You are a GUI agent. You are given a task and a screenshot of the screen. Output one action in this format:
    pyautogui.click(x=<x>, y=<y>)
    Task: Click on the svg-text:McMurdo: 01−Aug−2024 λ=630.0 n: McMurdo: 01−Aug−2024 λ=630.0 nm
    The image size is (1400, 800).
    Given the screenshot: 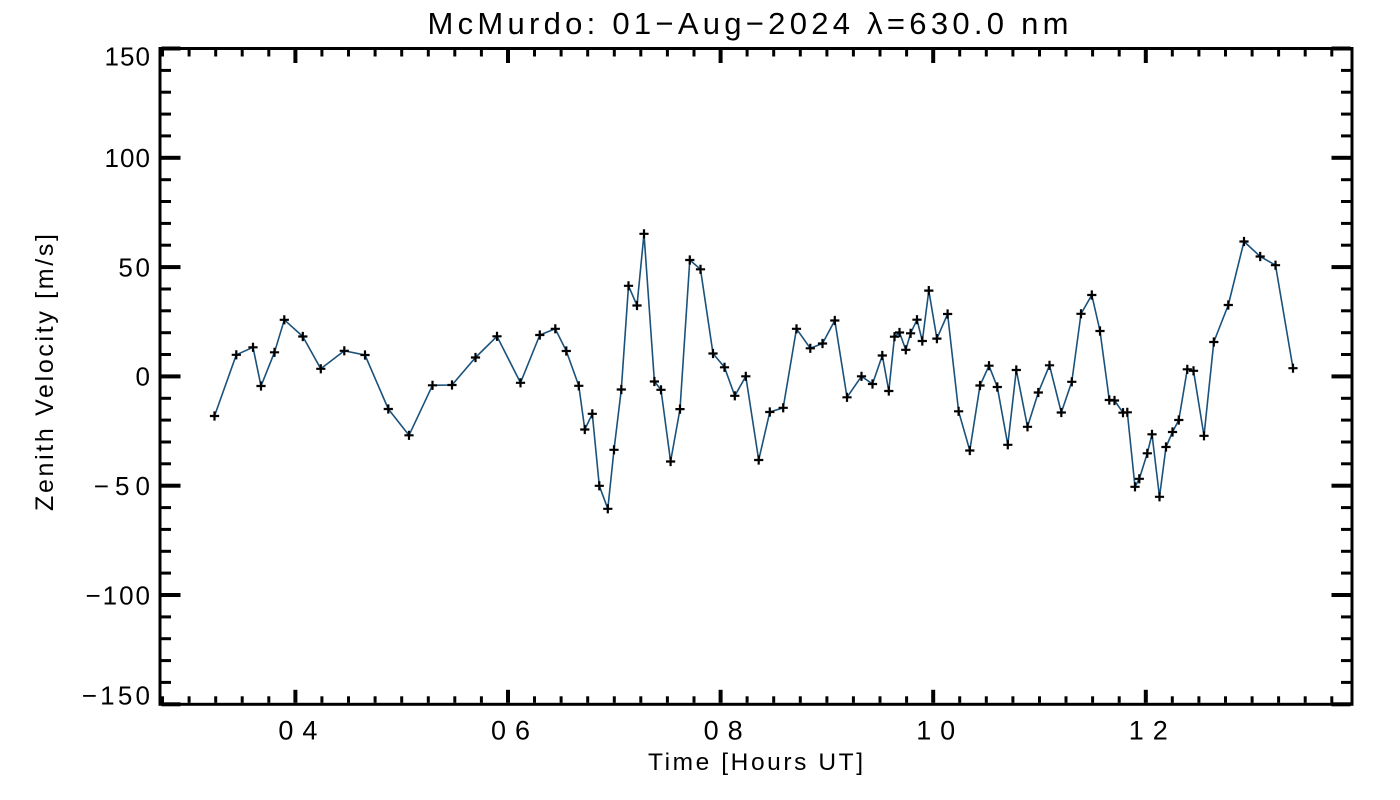 What is the action you would take?
    pyautogui.click(x=748, y=23)
    